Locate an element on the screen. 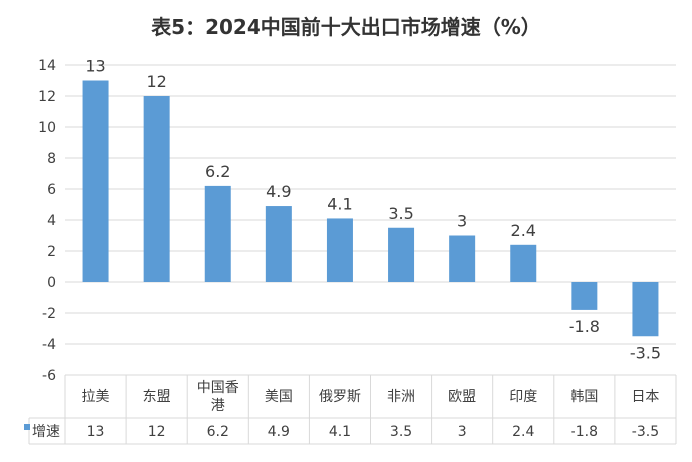 The height and width of the screenshot is (462, 692). y-tick-label: -2 is located at coordinates (49, 314).